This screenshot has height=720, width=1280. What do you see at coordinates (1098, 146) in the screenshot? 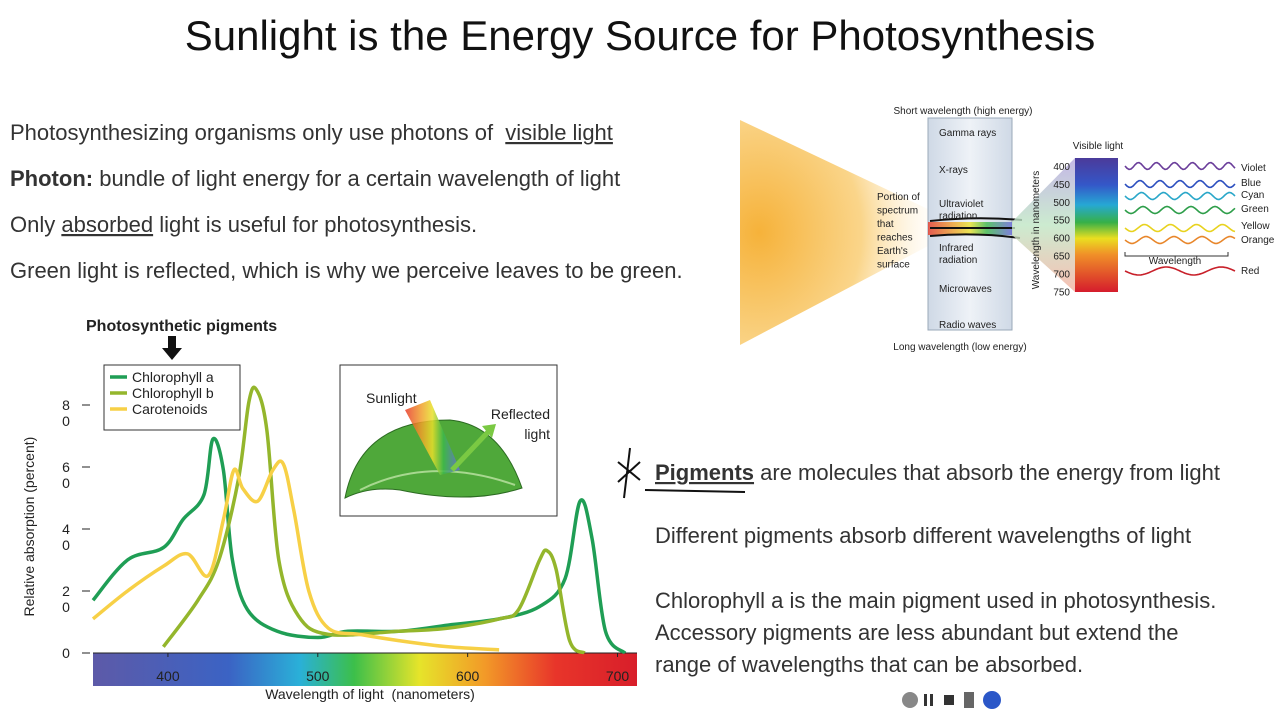
I see `visible-label: Visible light` at bounding box center [1098, 146].